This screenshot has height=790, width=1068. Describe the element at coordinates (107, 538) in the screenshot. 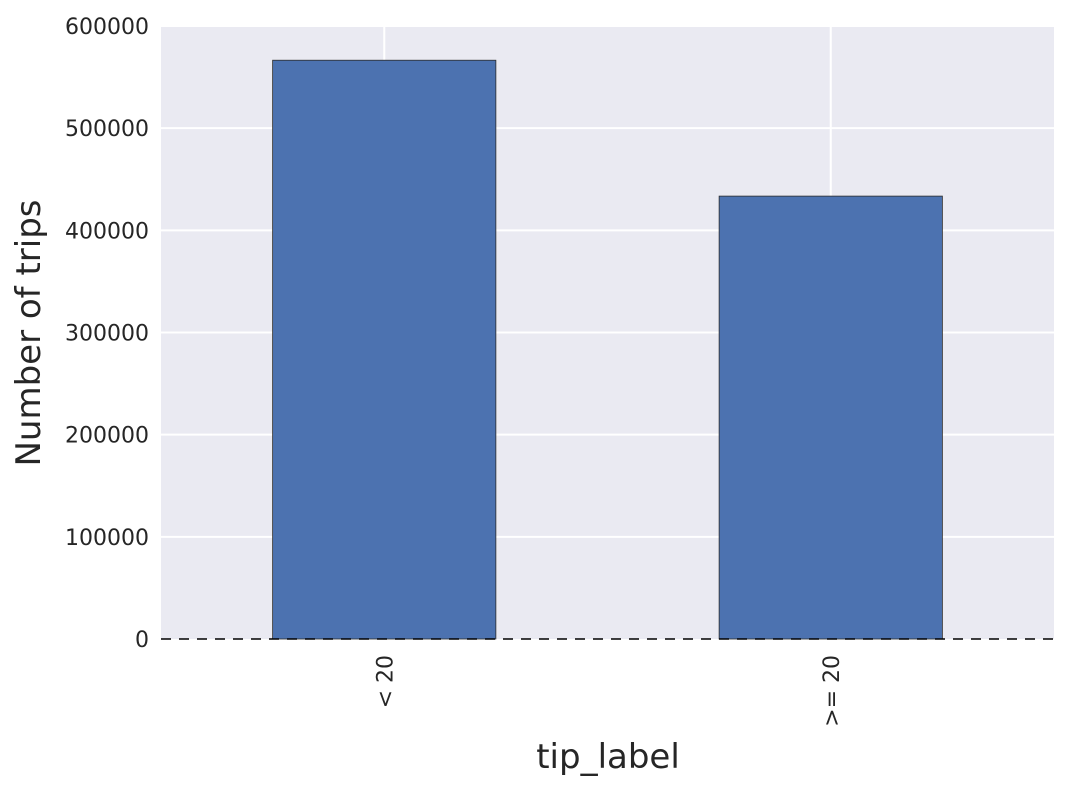

I see `y-tick-label: 100000` at that location.